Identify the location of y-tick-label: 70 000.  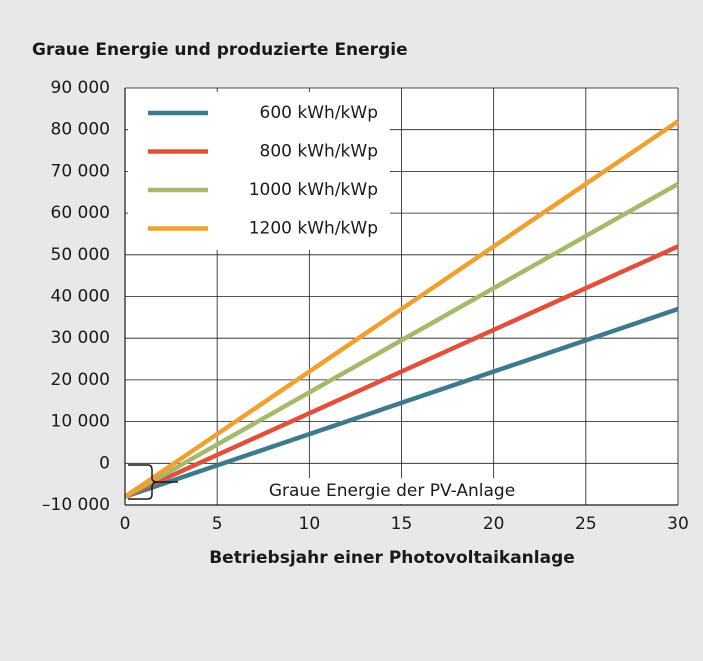
(80, 171).